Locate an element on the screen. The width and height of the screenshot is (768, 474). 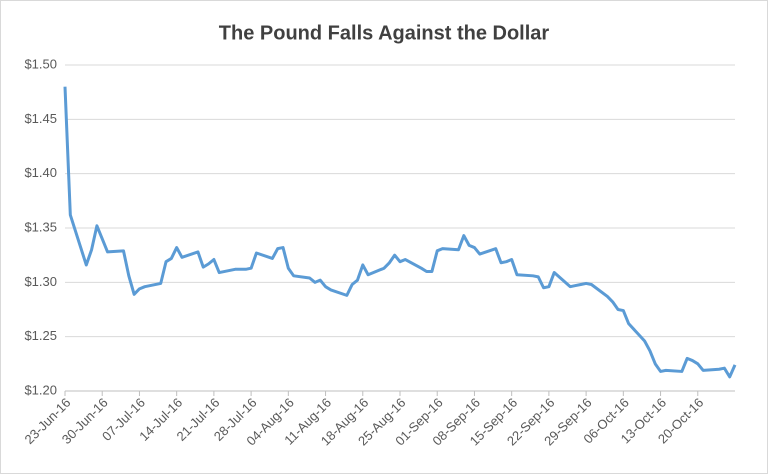
y-tick-label: $1.20 is located at coordinates (40, 389).